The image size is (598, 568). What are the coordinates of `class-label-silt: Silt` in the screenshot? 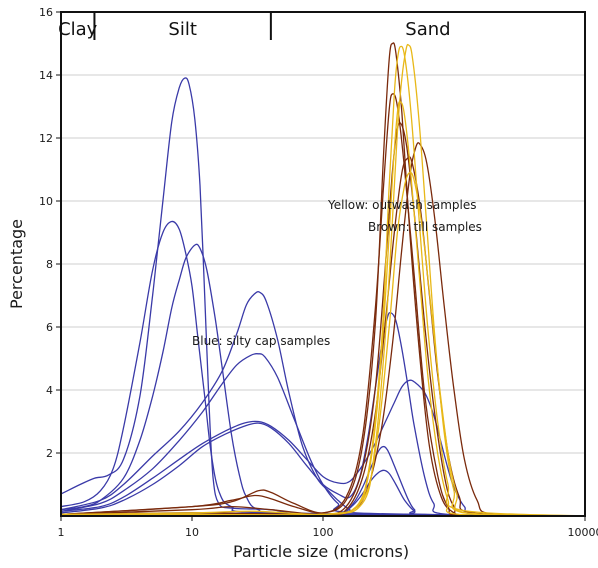 It's located at (182, 29).